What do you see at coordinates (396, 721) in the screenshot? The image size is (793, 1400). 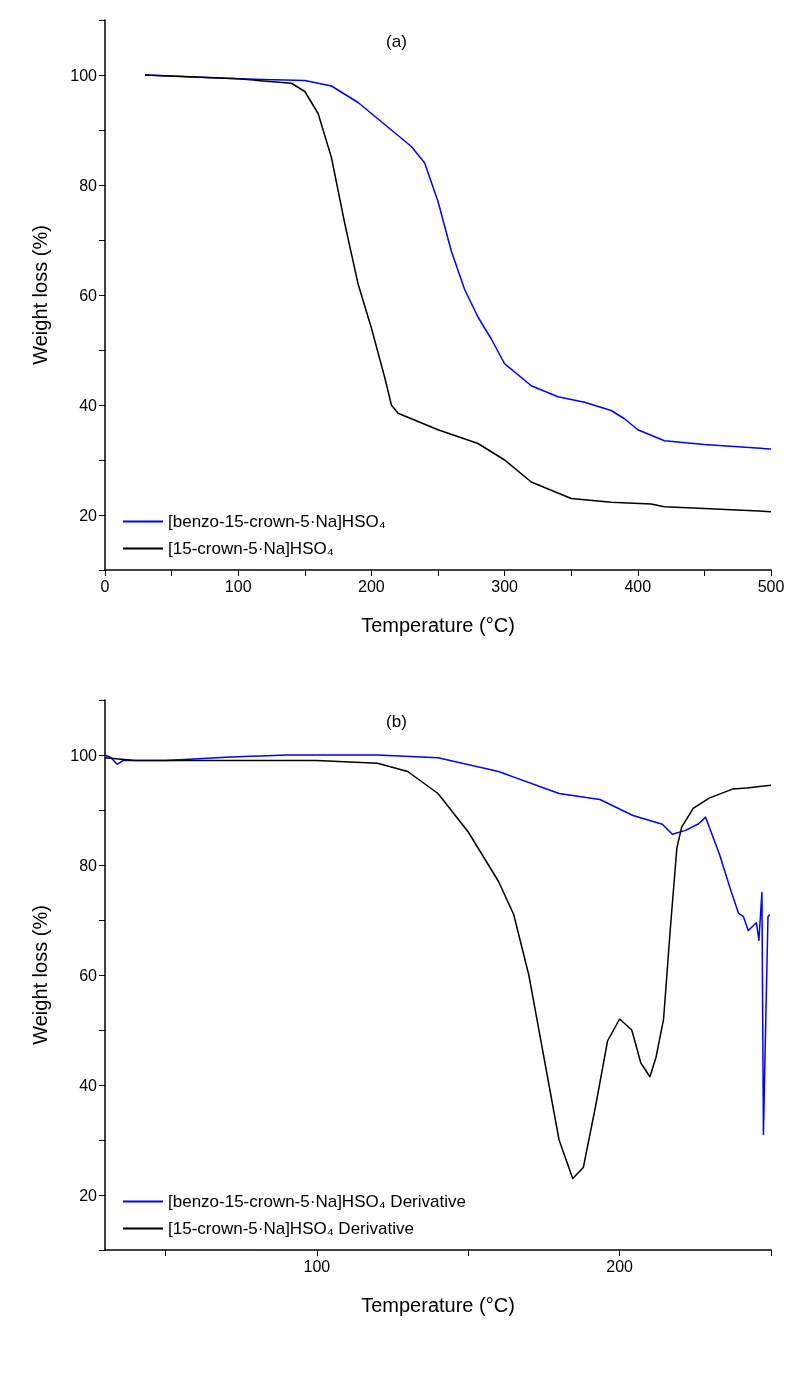 I see `text: (b)` at bounding box center [396, 721].